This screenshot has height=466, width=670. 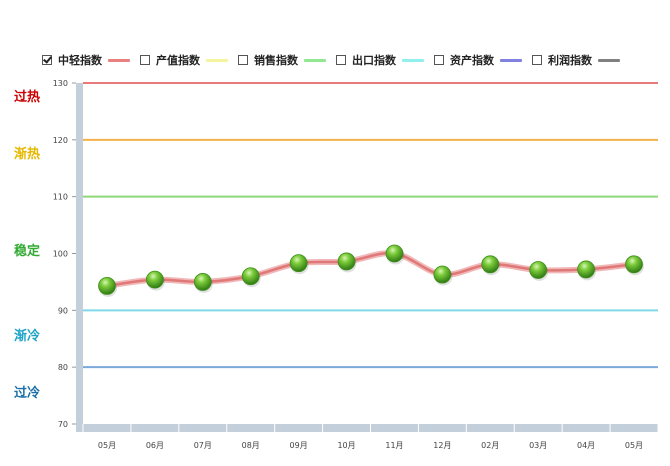 I want to click on x-tick-label: 03月, so click(x=538, y=445).